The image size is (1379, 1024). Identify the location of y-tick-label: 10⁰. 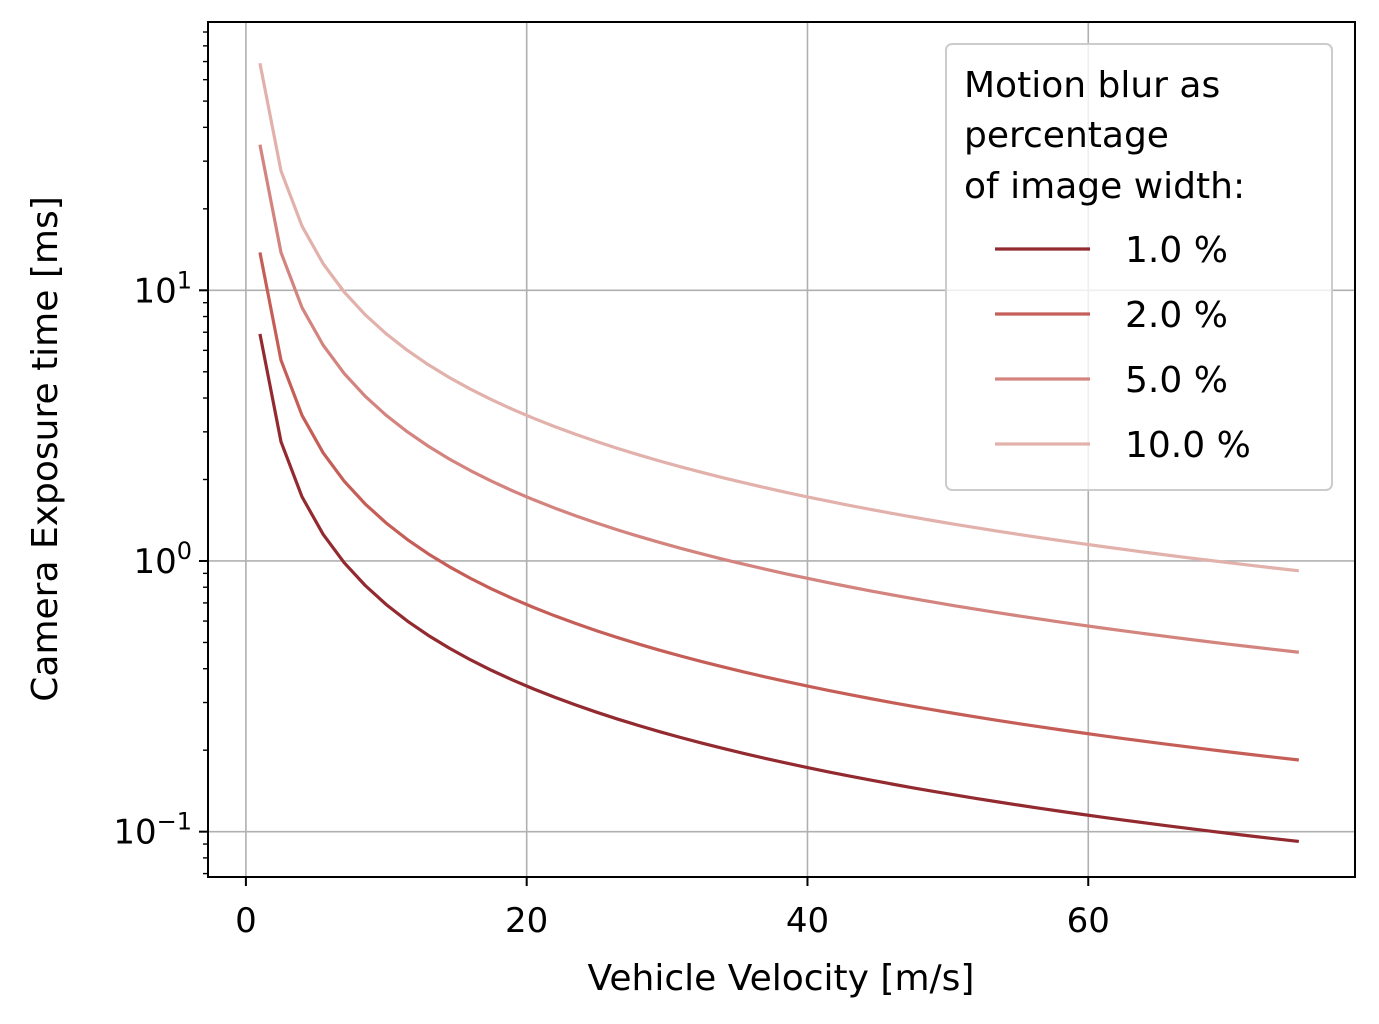
(162, 559).